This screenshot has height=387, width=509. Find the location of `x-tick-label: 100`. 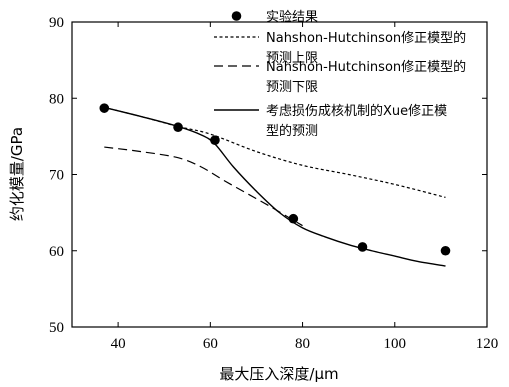

x-tick-label: 100 is located at coordinates (395, 344).